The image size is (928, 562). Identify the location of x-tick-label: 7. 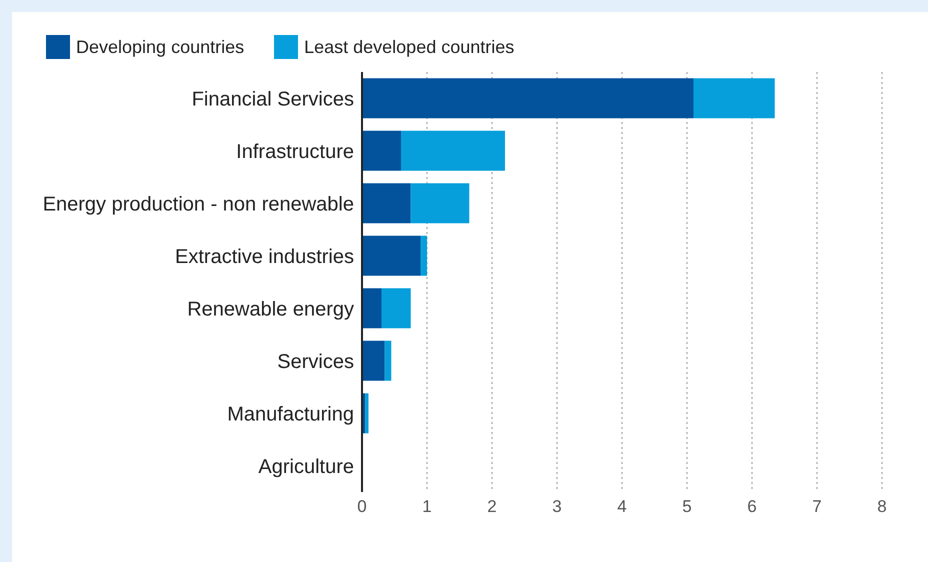
(817, 506).